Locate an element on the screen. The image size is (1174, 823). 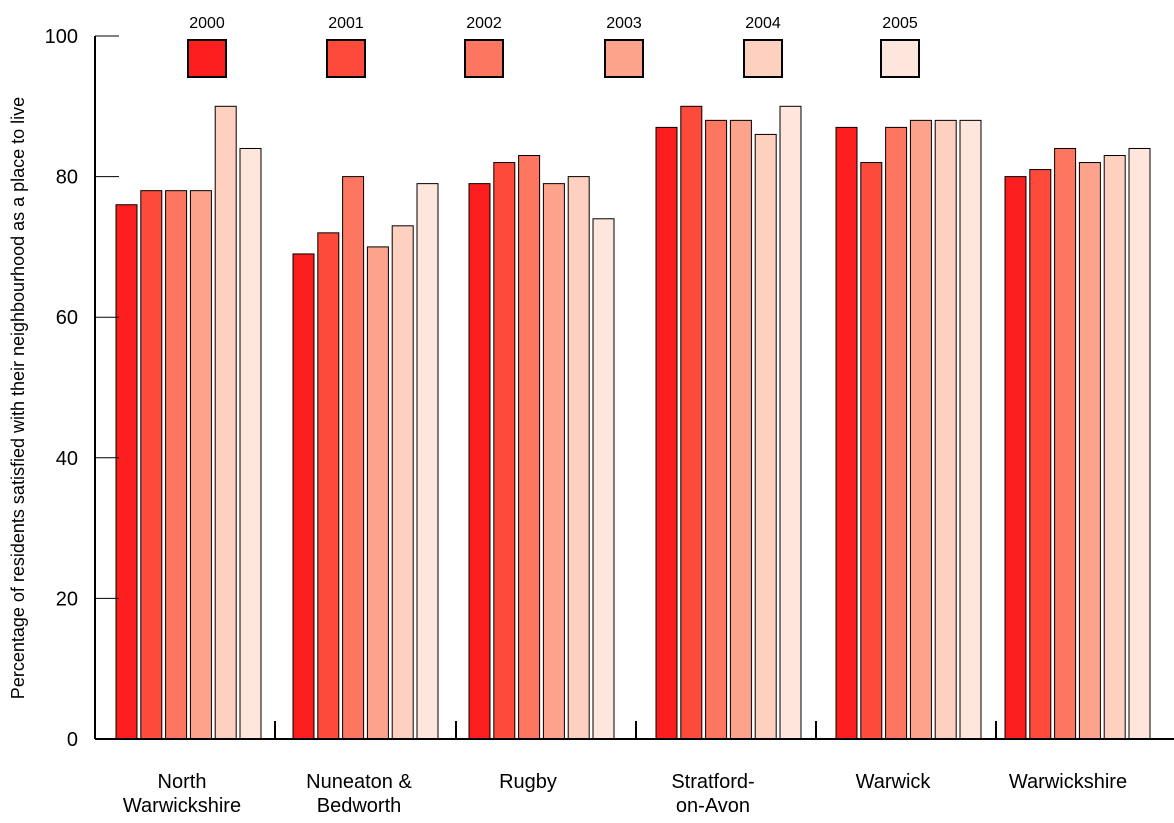
y-tick-label-100: 100 is located at coordinates (61, 37).